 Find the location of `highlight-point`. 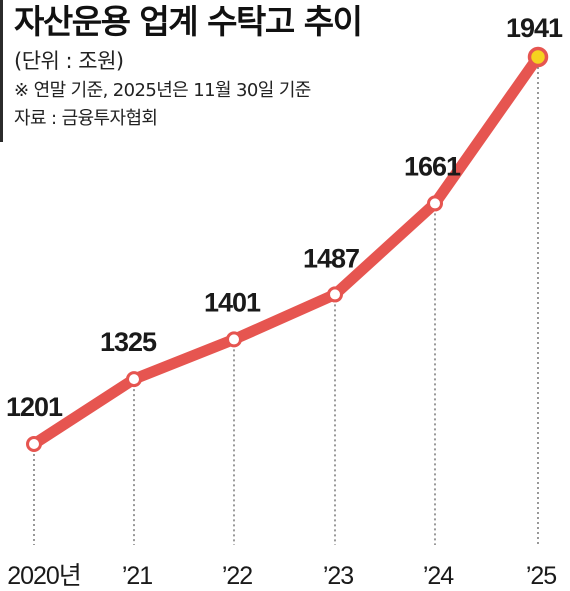

highlight-point is located at coordinates (538, 57).